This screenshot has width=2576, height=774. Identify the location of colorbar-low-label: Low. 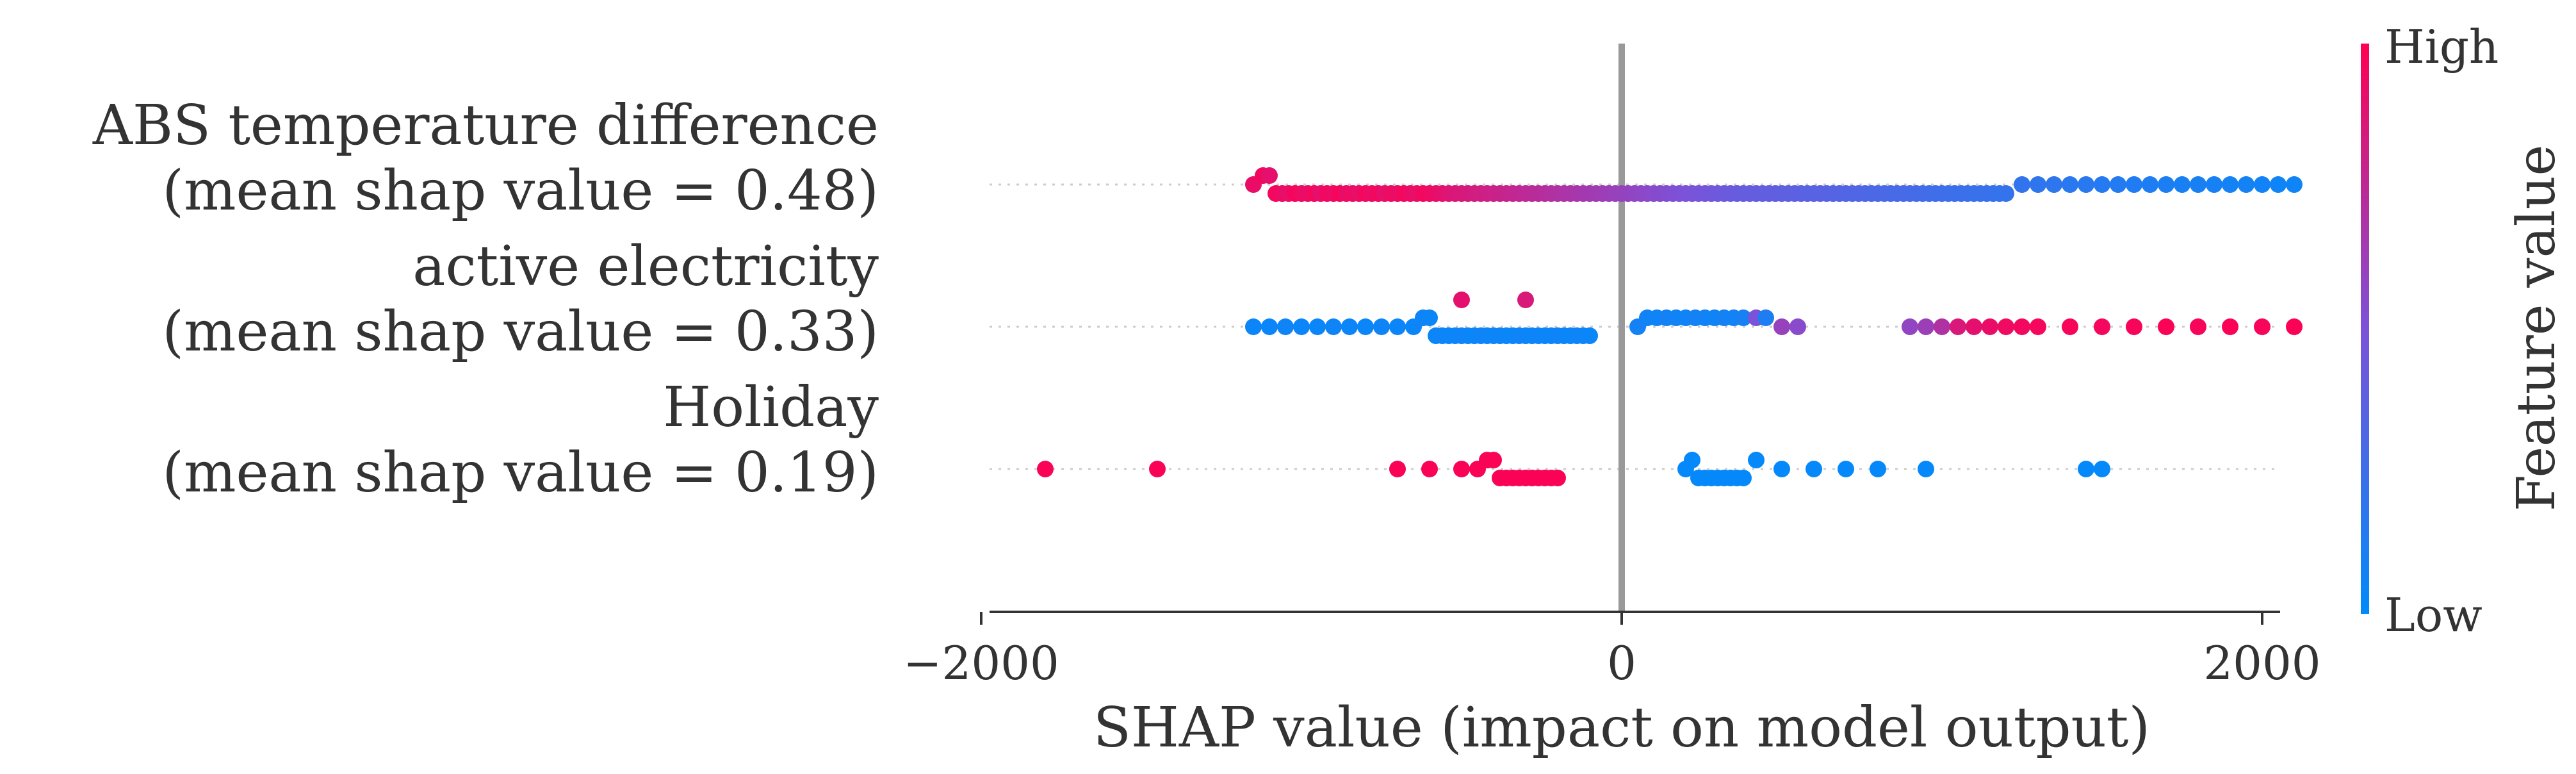
(2433, 615).